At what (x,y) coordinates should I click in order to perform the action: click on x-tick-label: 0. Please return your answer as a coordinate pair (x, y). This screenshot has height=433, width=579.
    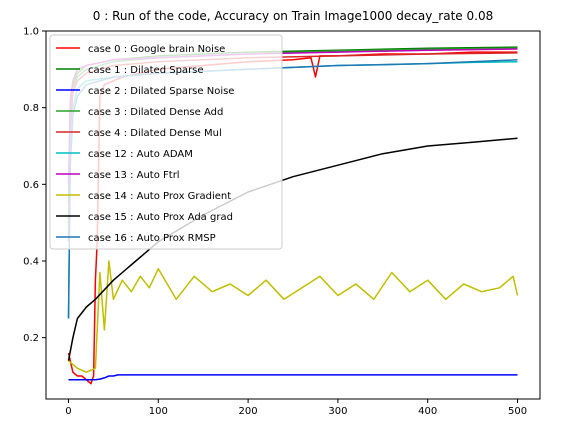
    Looking at the image, I should click on (68, 411).